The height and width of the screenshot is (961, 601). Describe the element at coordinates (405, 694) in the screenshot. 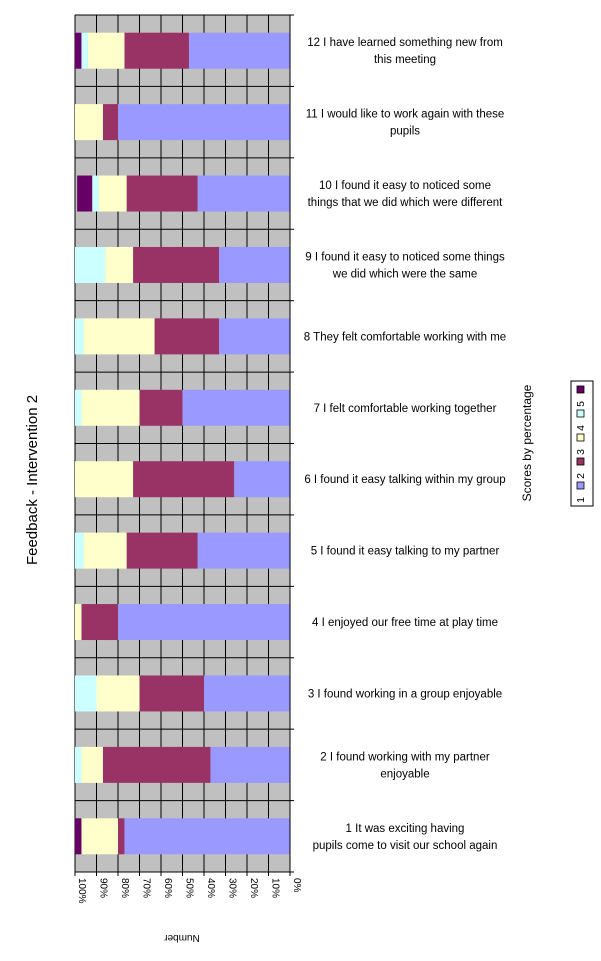

I see `category-label: 3 I found working in a group enjoyable` at that location.